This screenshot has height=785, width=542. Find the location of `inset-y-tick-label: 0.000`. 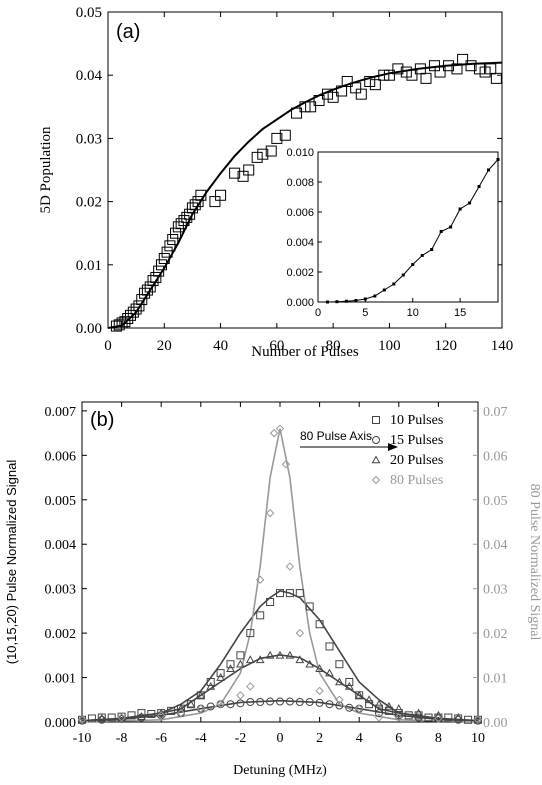

inset-y-tick-label: 0.000 is located at coordinates (300, 303).